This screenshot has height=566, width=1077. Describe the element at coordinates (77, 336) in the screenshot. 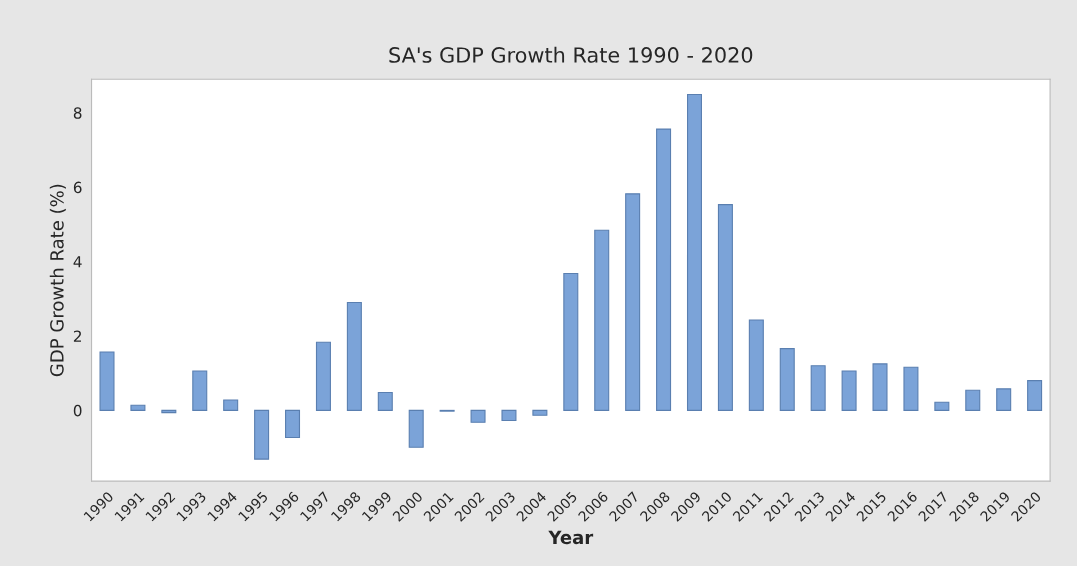

I see `y-tick-label: 2` at that location.